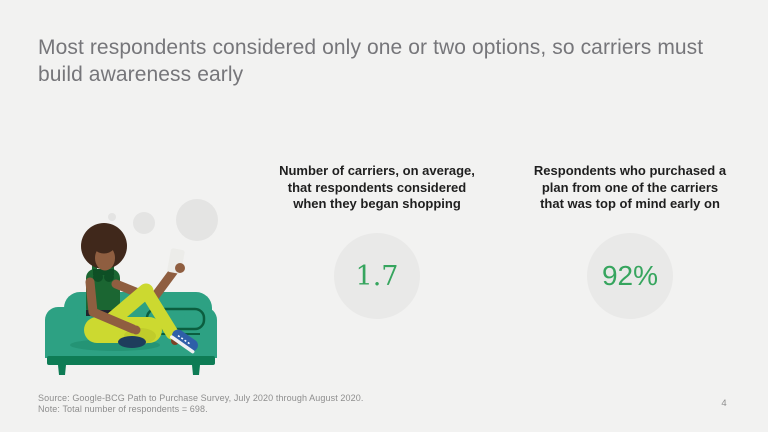 The image size is (768, 432). I want to click on stat-value-purchase: 92%, so click(630, 275).